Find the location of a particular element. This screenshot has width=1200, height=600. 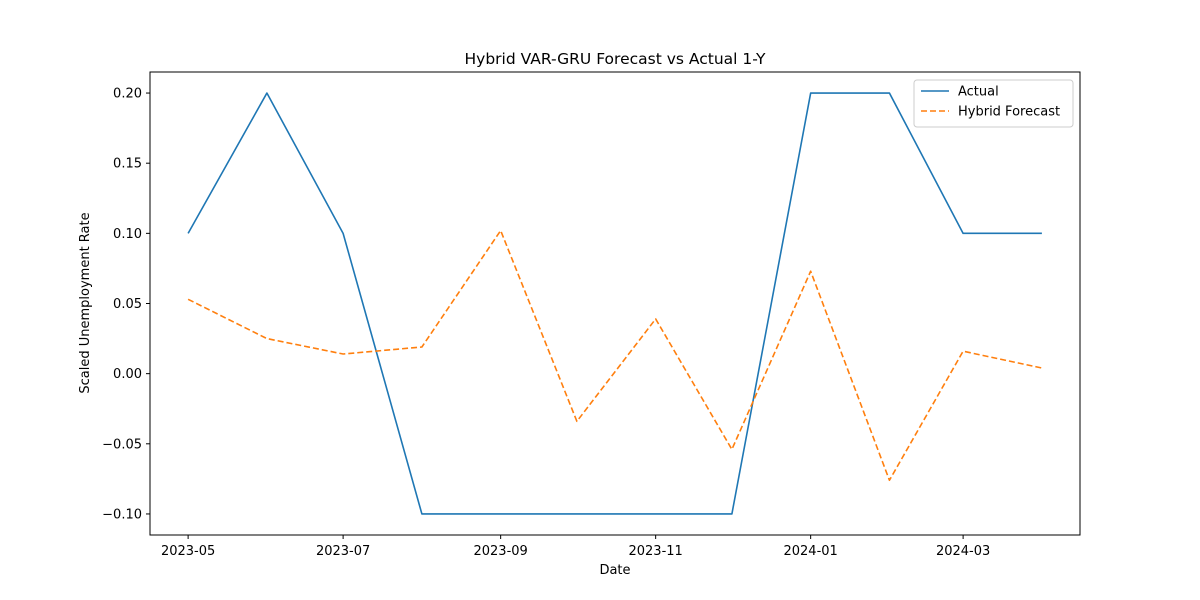

x-axis-title: Date is located at coordinates (614, 570).